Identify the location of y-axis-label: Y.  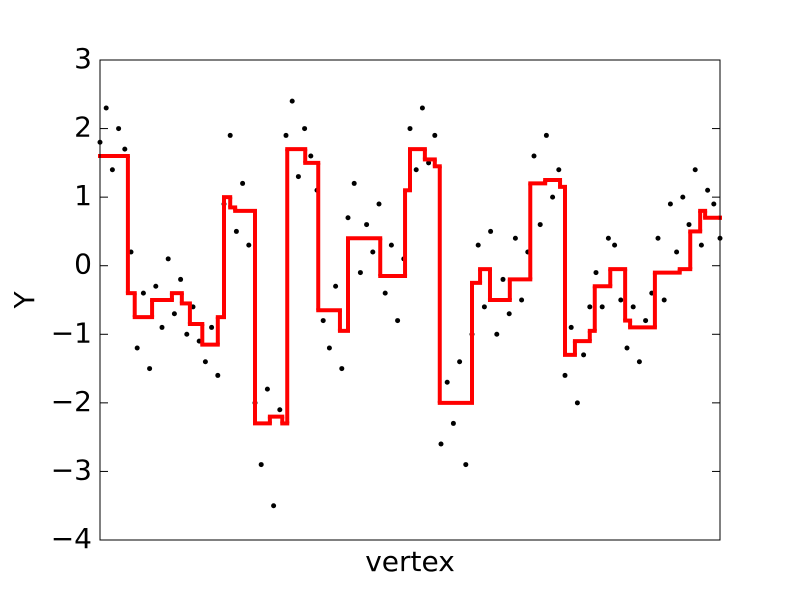
(24, 300).